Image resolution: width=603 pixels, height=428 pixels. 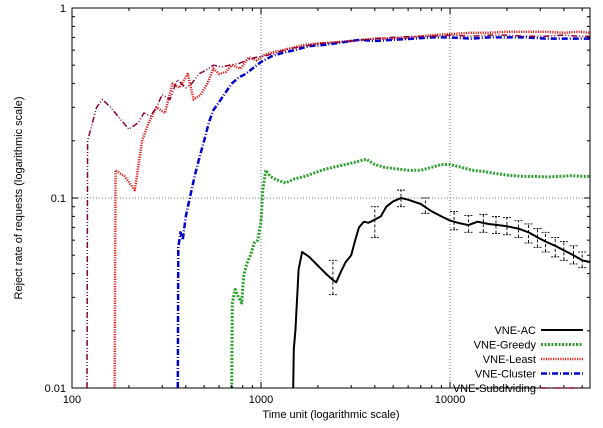 What do you see at coordinates (505, 375) in the screenshot?
I see `legend-label-vne-cluster: VNE-Cluster` at bounding box center [505, 375].